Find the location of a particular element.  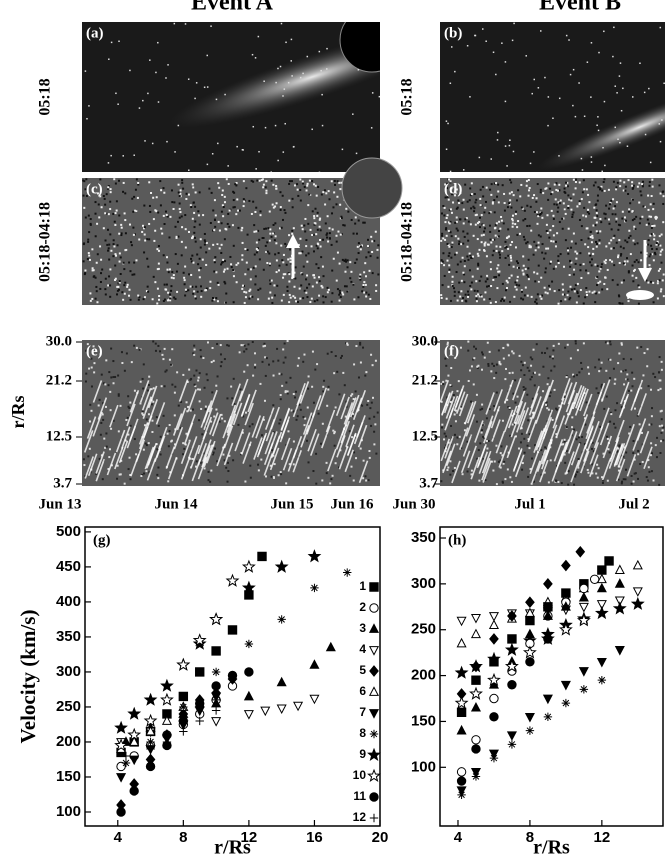

y-tick-label: 350 is located at coordinates (423, 537).